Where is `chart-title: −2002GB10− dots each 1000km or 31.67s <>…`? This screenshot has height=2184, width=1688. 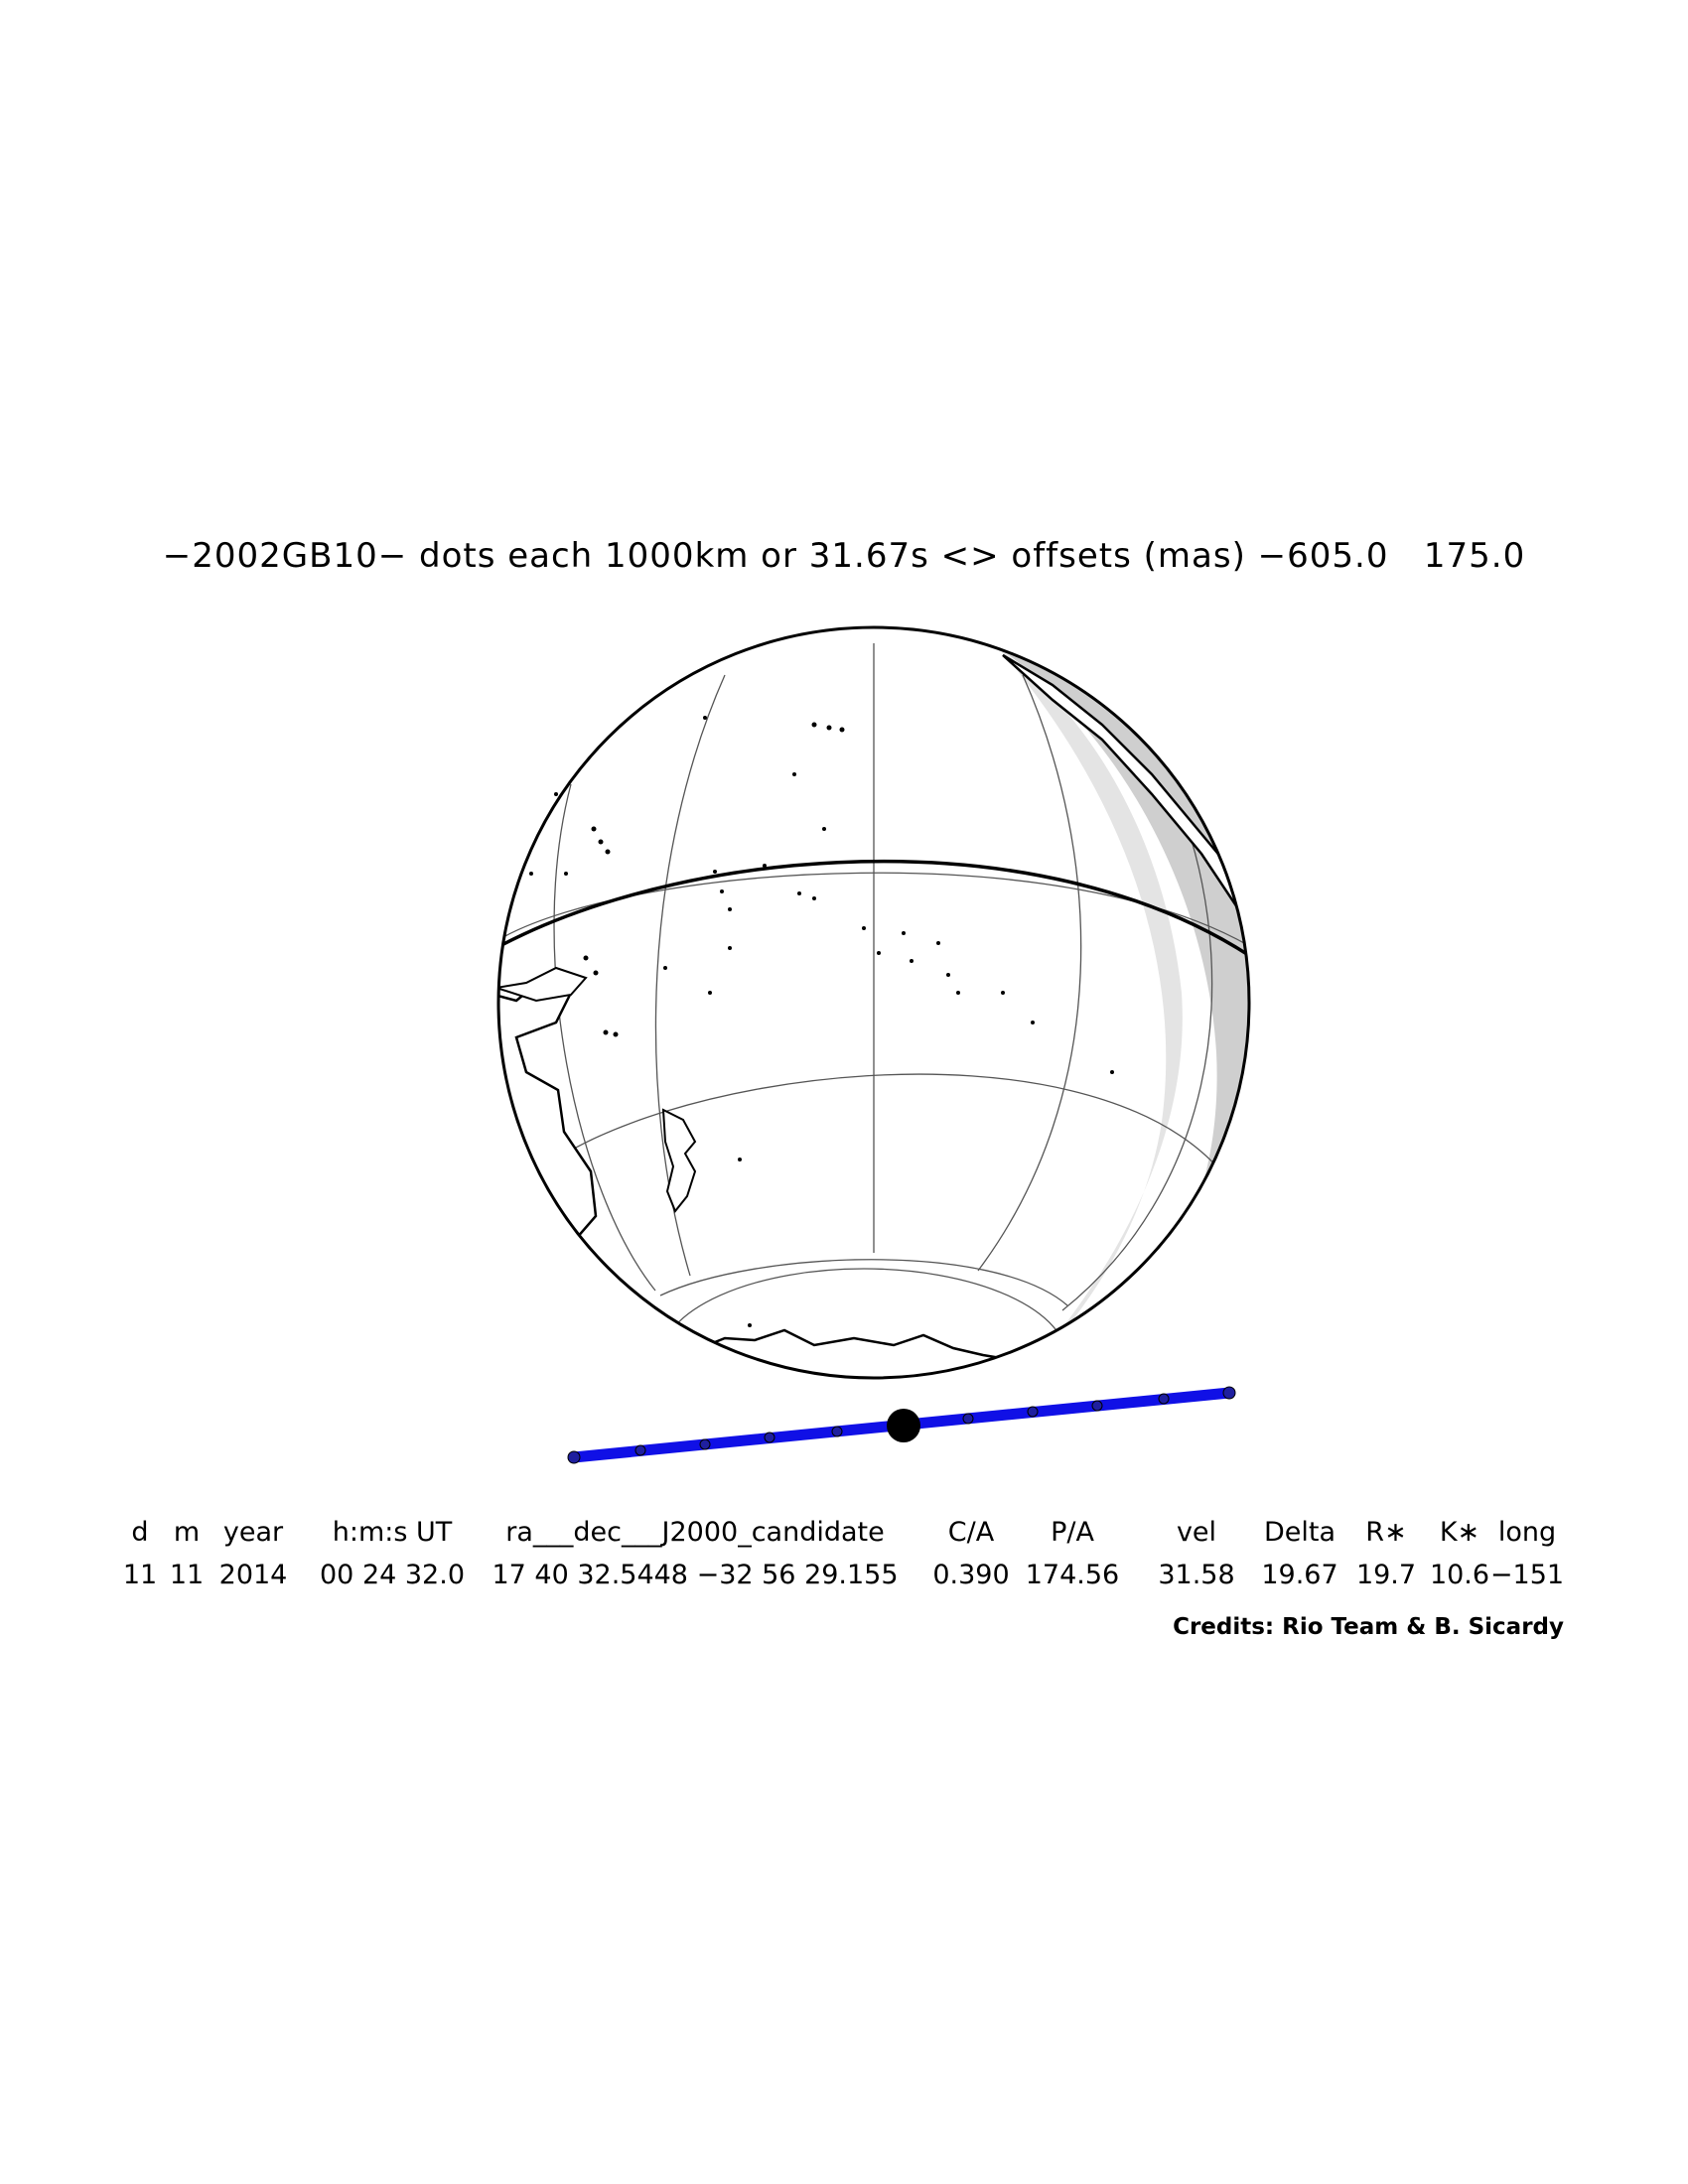 chart-title: −2002GB10− dots each 1000km or 31.67s <>… is located at coordinates (844, 556).